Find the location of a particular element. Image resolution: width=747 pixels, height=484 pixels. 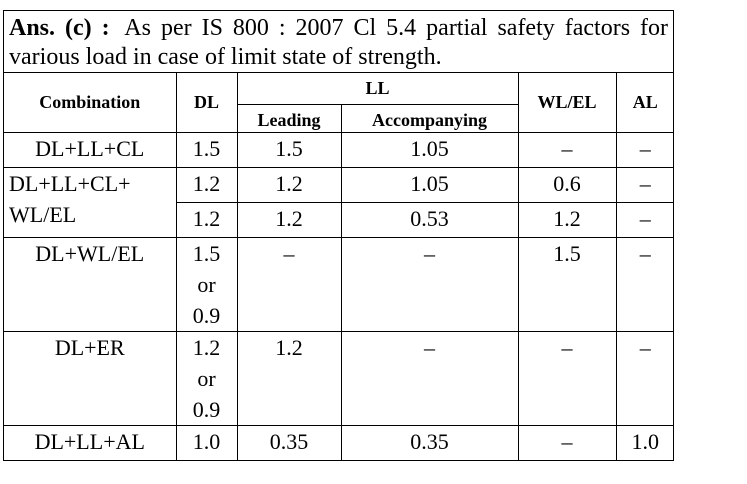

factor-cell: 0.53 is located at coordinates (429, 219).